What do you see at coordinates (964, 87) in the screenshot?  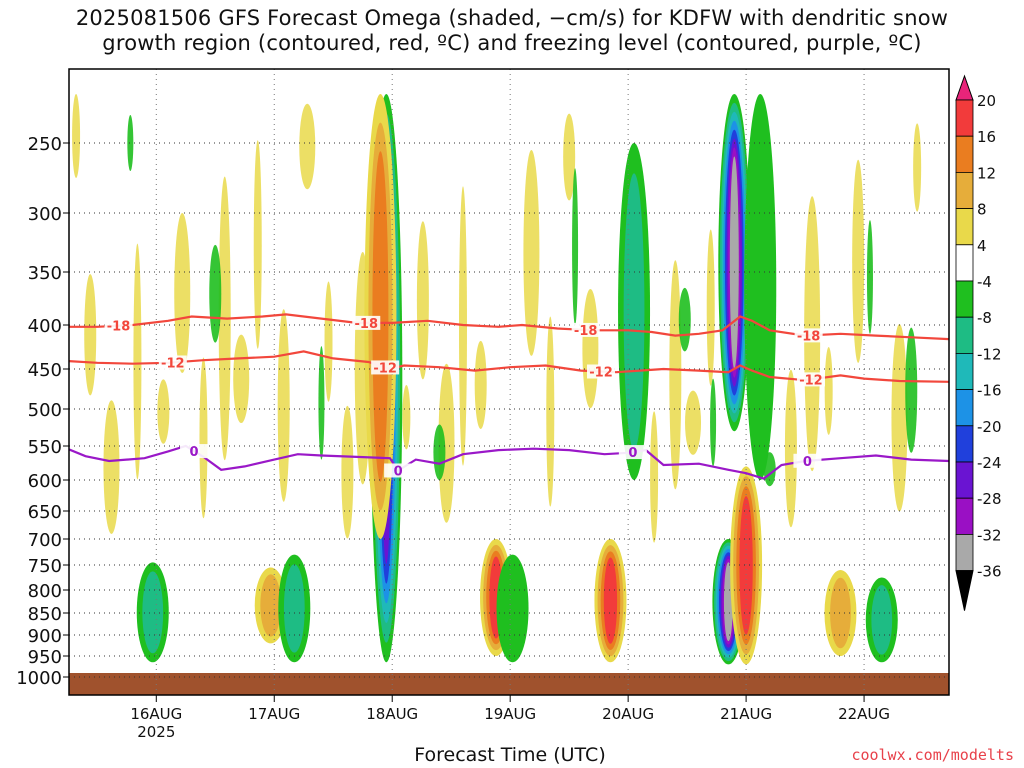 I see `colorbar-top-arrow` at bounding box center [964, 87].